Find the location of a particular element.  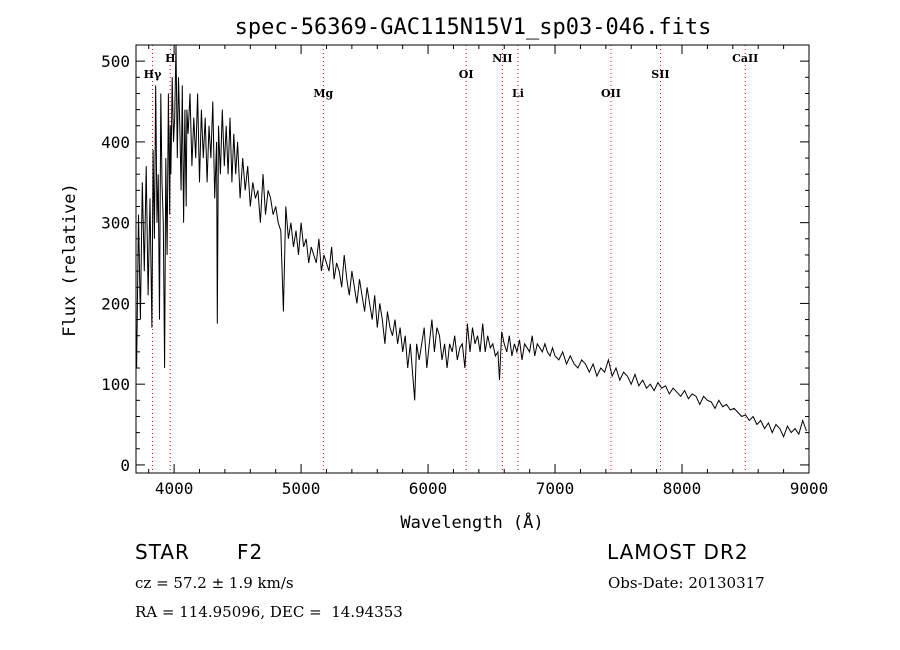

y-tick-label-3: 300 is located at coordinates (115, 223).